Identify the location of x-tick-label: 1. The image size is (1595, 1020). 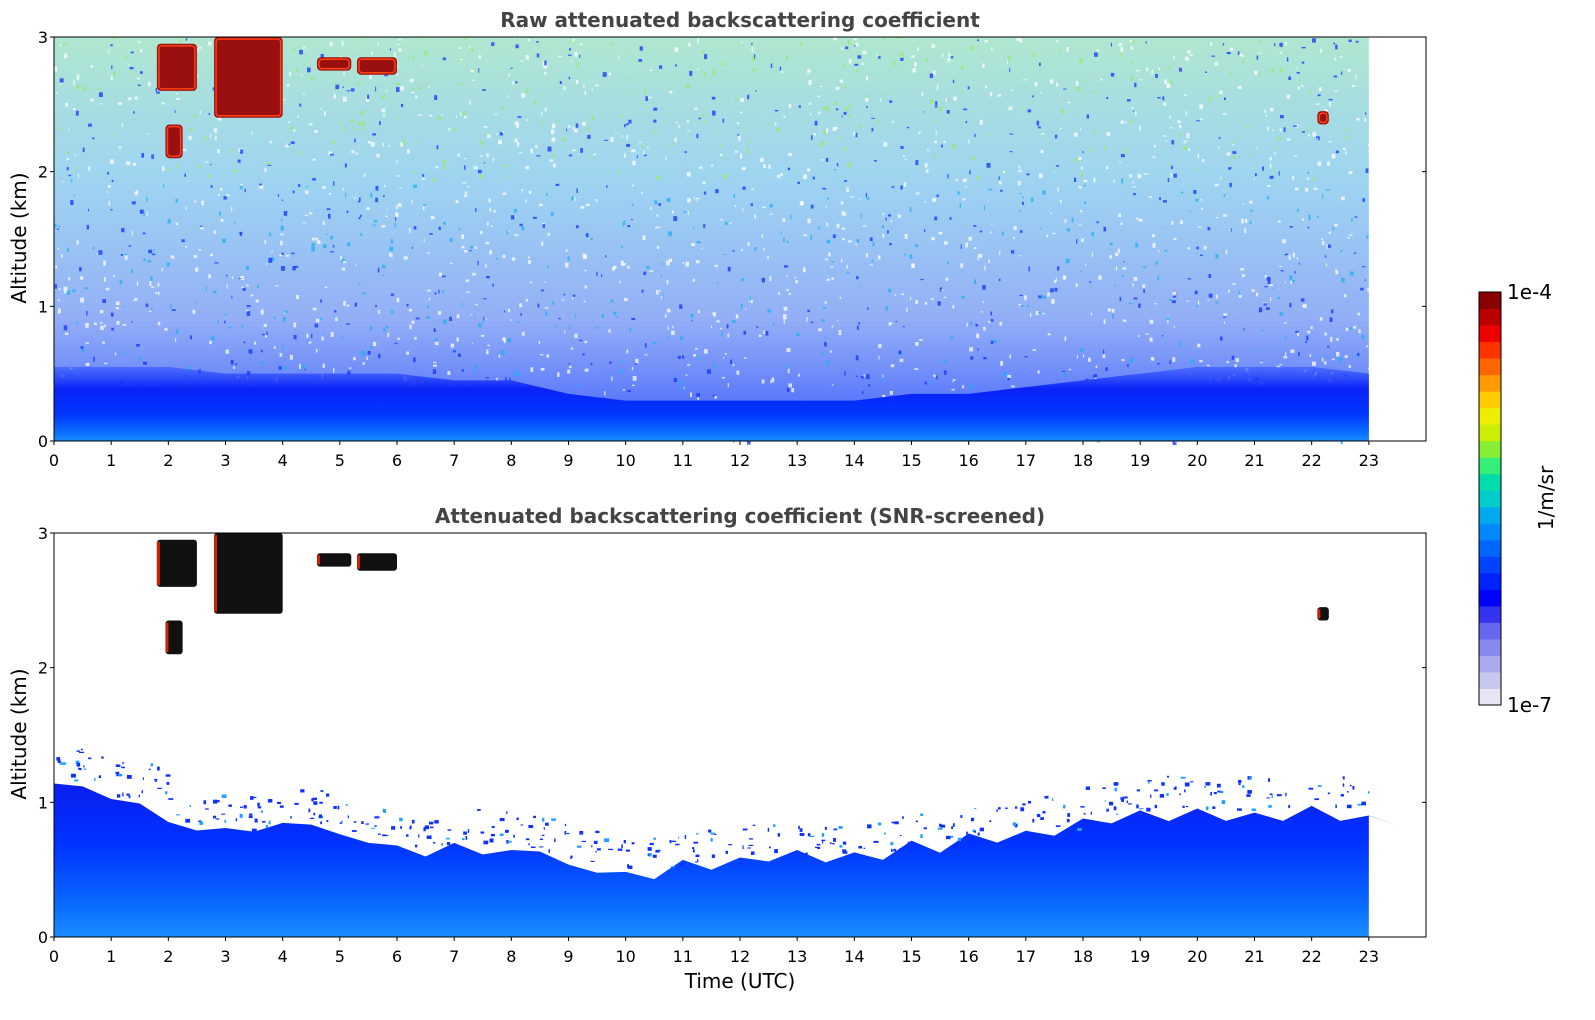
(111, 956).